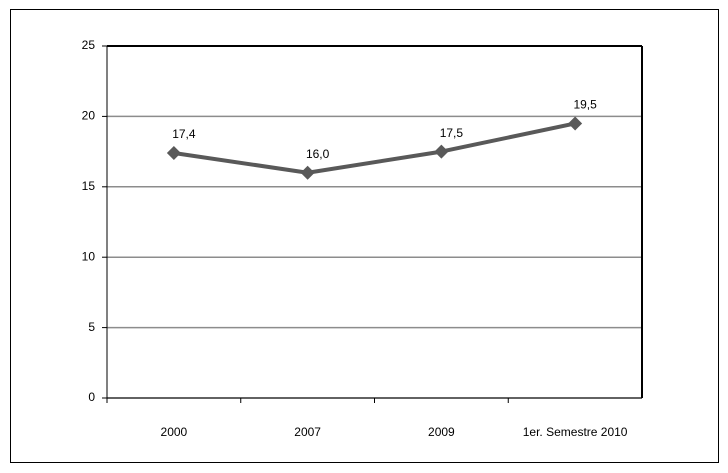  What do you see at coordinates (374, 148) in the screenshot?
I see `line` at bounding box center [374, 148].